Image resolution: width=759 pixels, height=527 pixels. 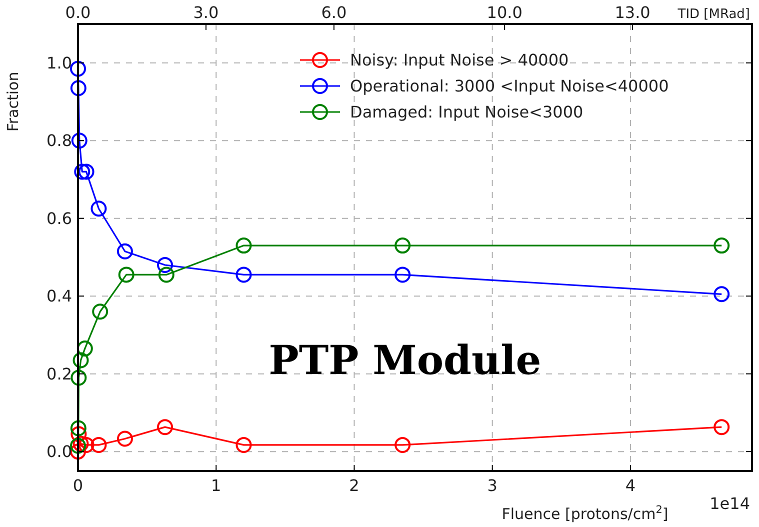 What do you see at coordinates (78, 12) in the screenshot?
I see `x2-tick-label: 0.0` at bounding box center [78, 12].